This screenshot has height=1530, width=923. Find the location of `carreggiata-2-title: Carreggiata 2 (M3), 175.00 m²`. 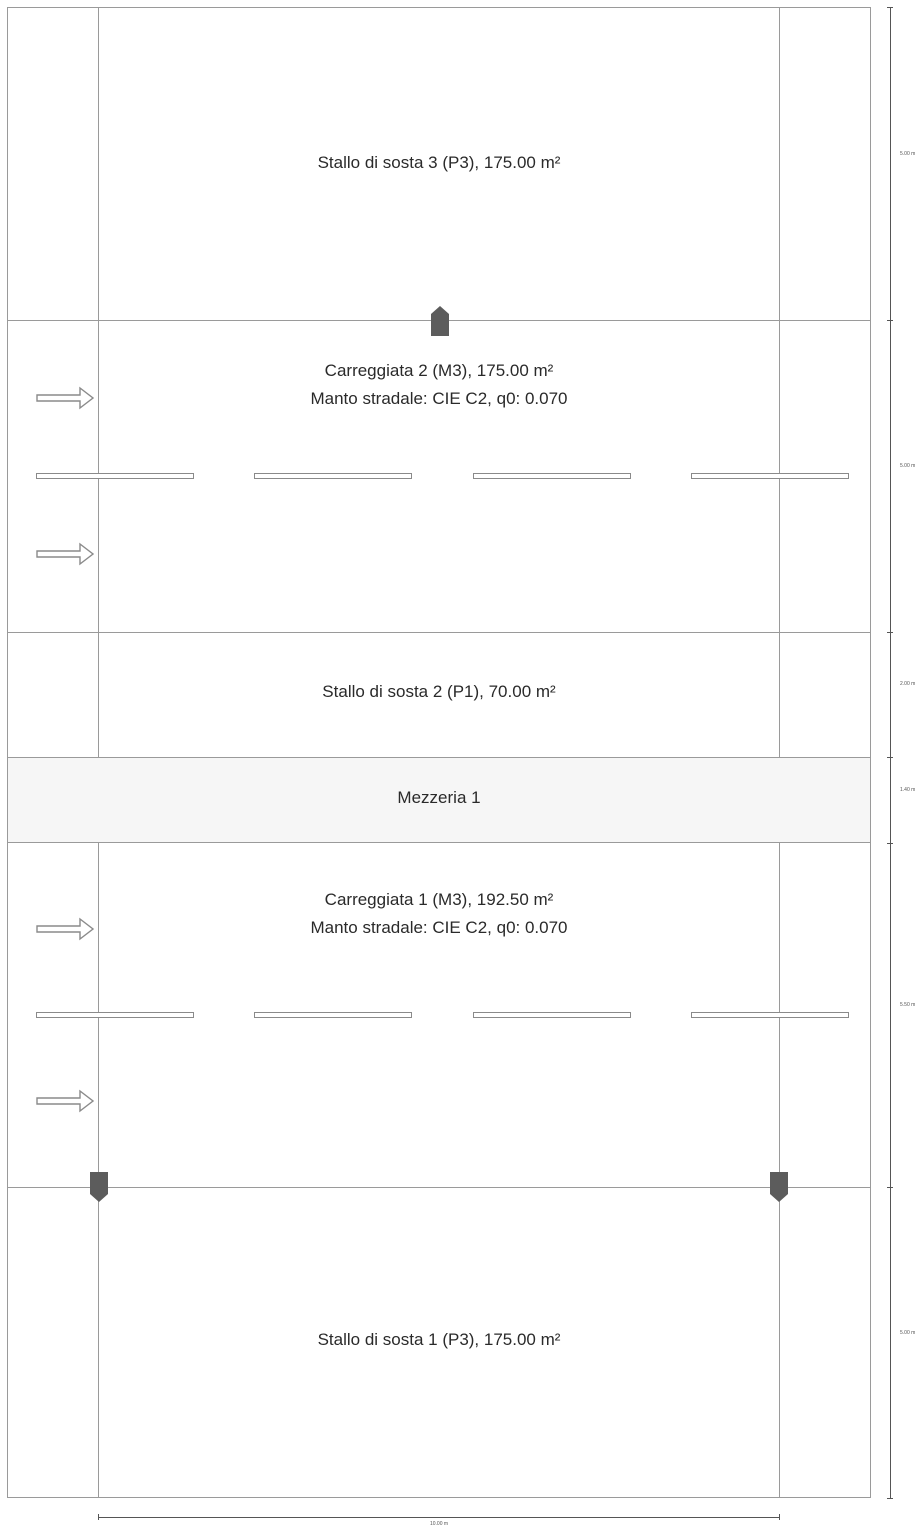

carreggiata-2-title: Carreggiata 2 (M3), 175.00 m² is located at coordinates (439, 370).